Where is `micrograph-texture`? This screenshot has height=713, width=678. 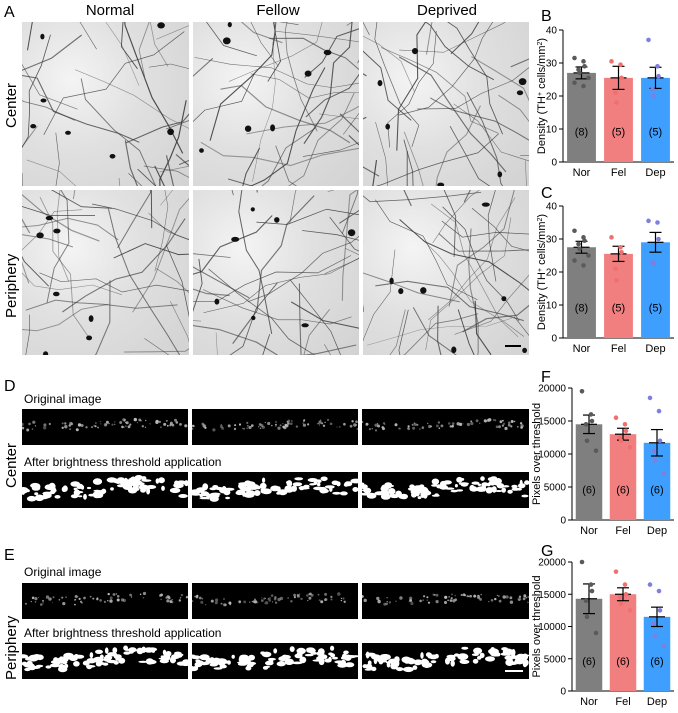
micrograph-texture is located at coordinates (446, 272).